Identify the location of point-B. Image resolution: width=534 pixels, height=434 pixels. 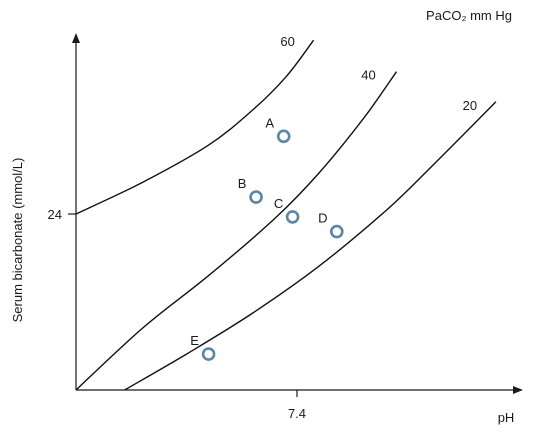
(256, 197).